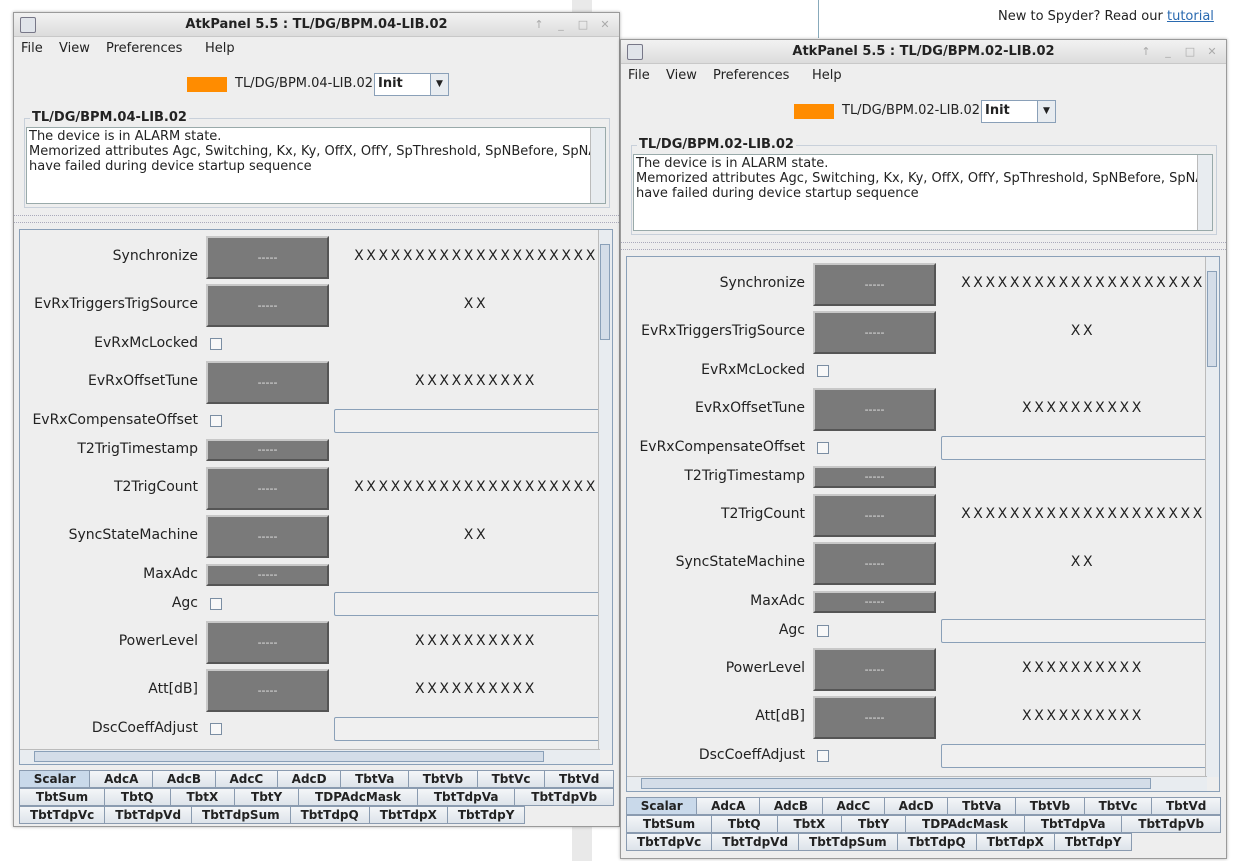 This screenshot has width=1233, height=861. What do you see at coordinates (923, 52) in the screenshot?
I see `title-bar: AtkPanel 5.5 : TL/DG/BPM.02-LIB.02` at bounding box center [923, 52].